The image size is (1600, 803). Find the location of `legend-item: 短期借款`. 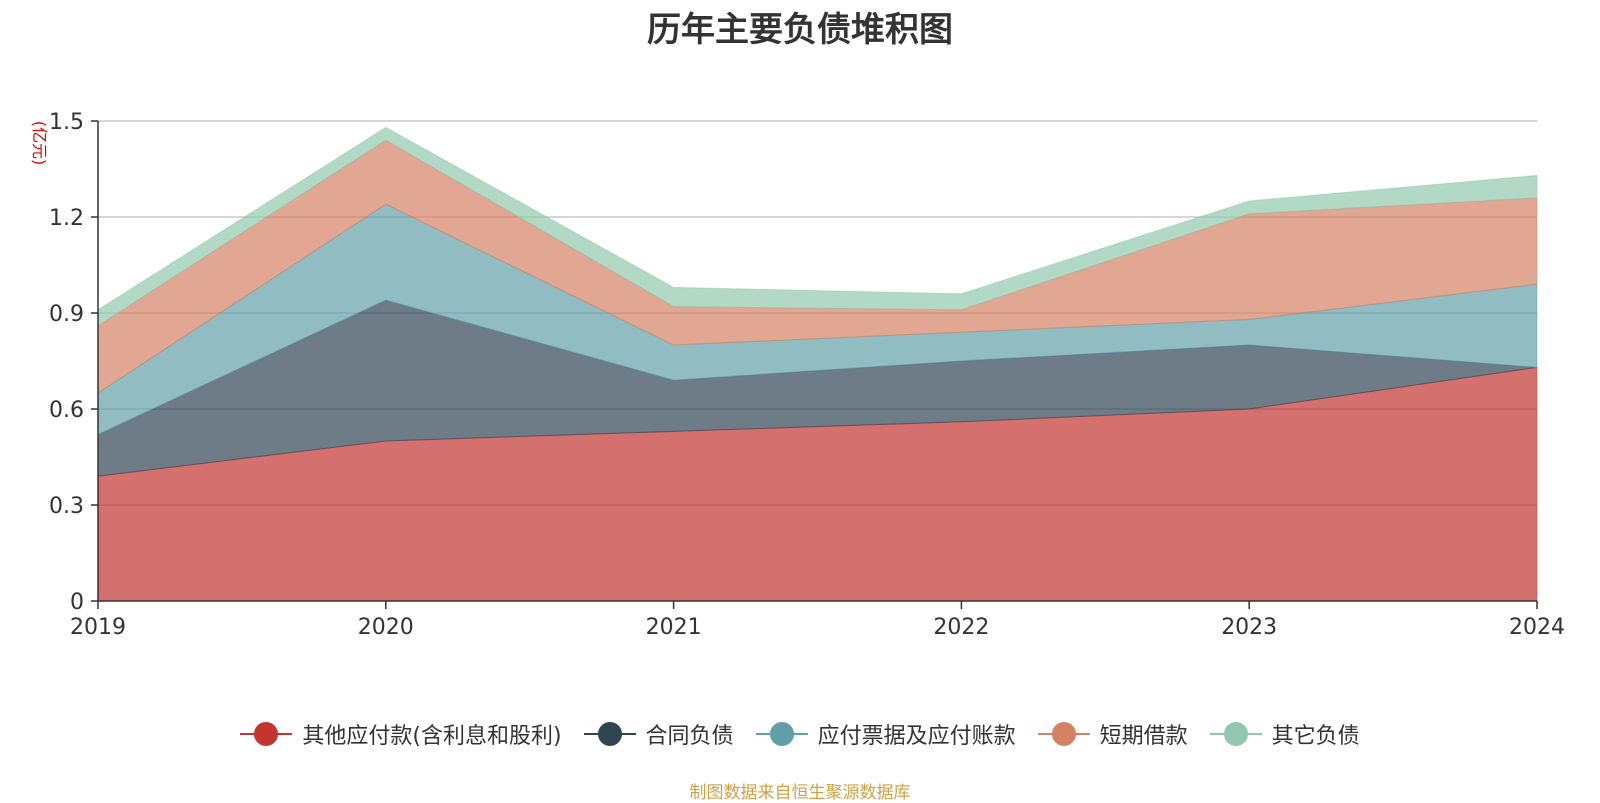

legend-item: 短期借款 is located at coordinates (1112, 734).